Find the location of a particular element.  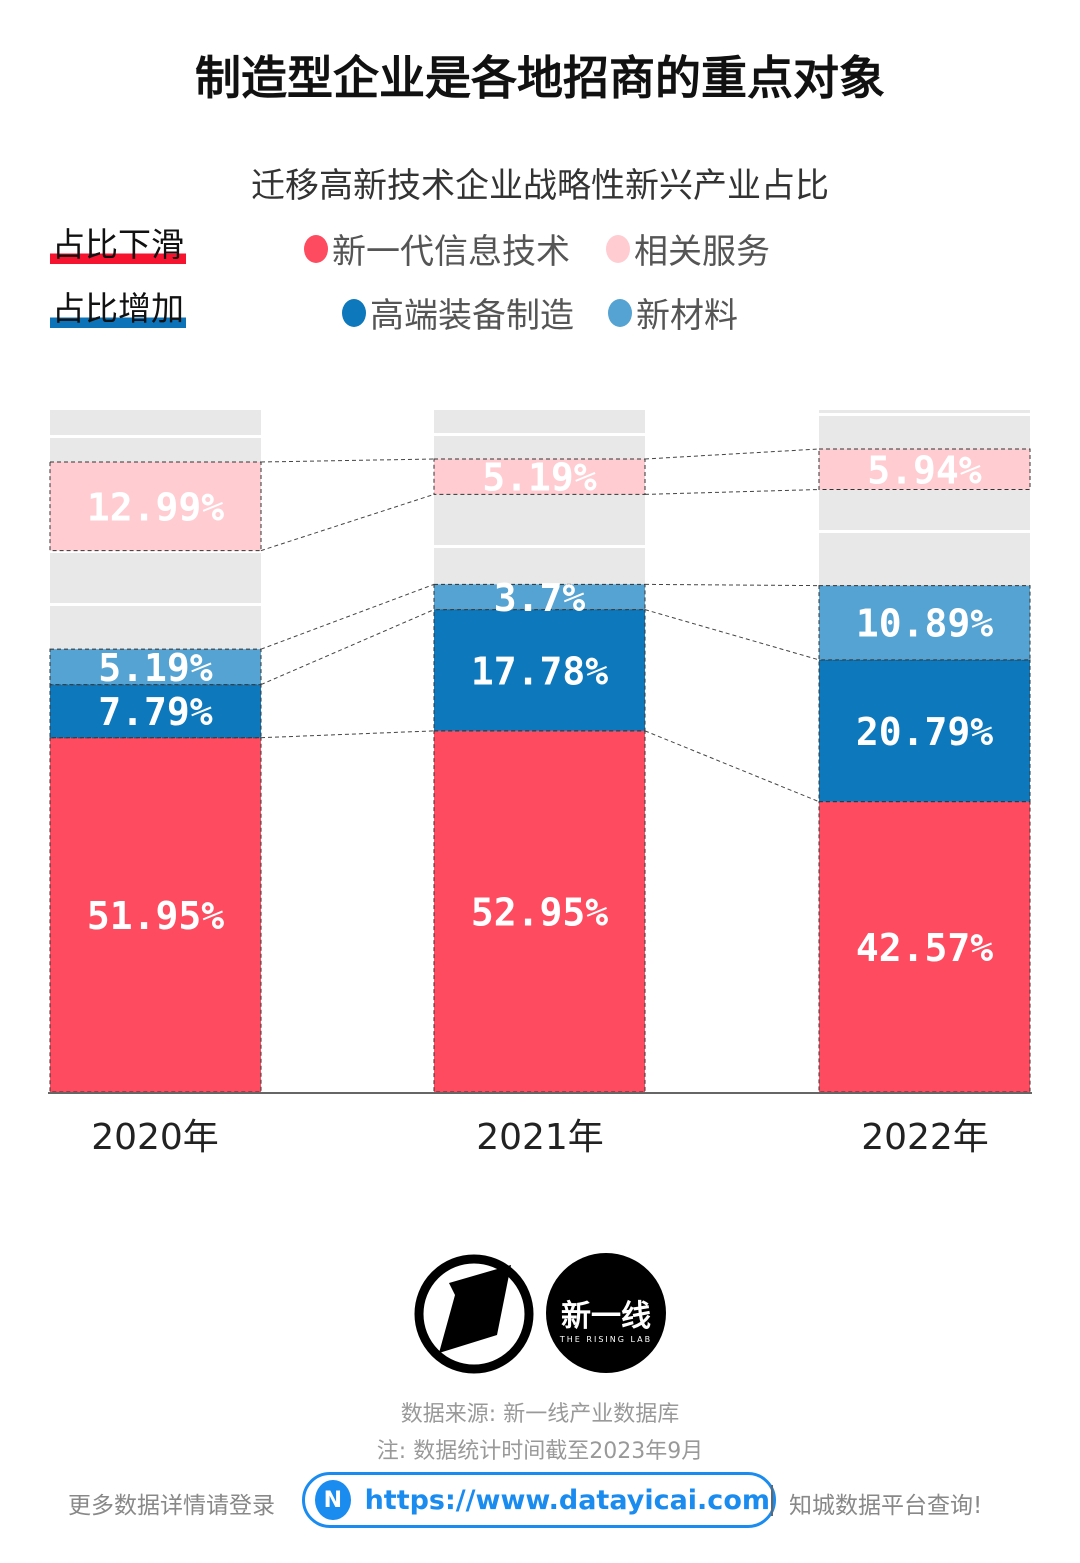

url-text: https://www.datayicai.com is located at coordinates (569, 1500).